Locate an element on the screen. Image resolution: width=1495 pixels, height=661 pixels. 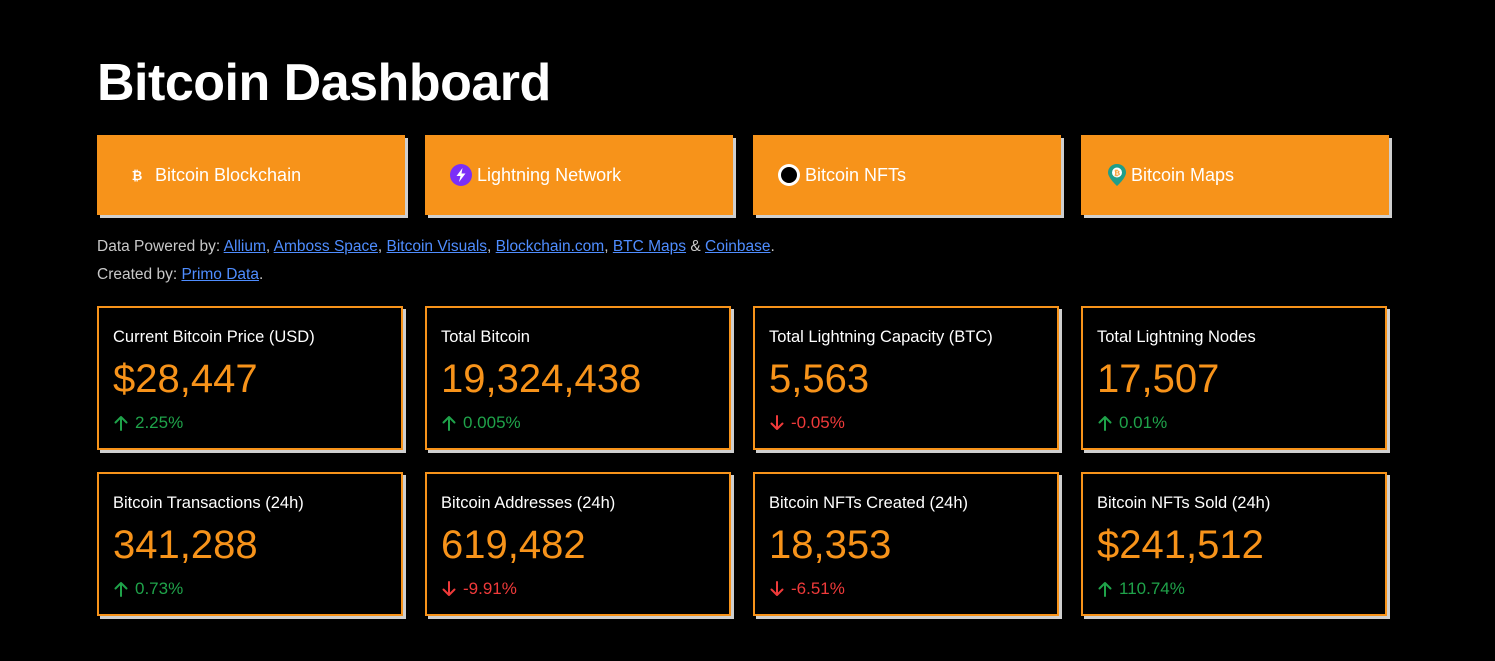
nav-button-label: Bitcoin Maps is located at coordinates (1183, 174).